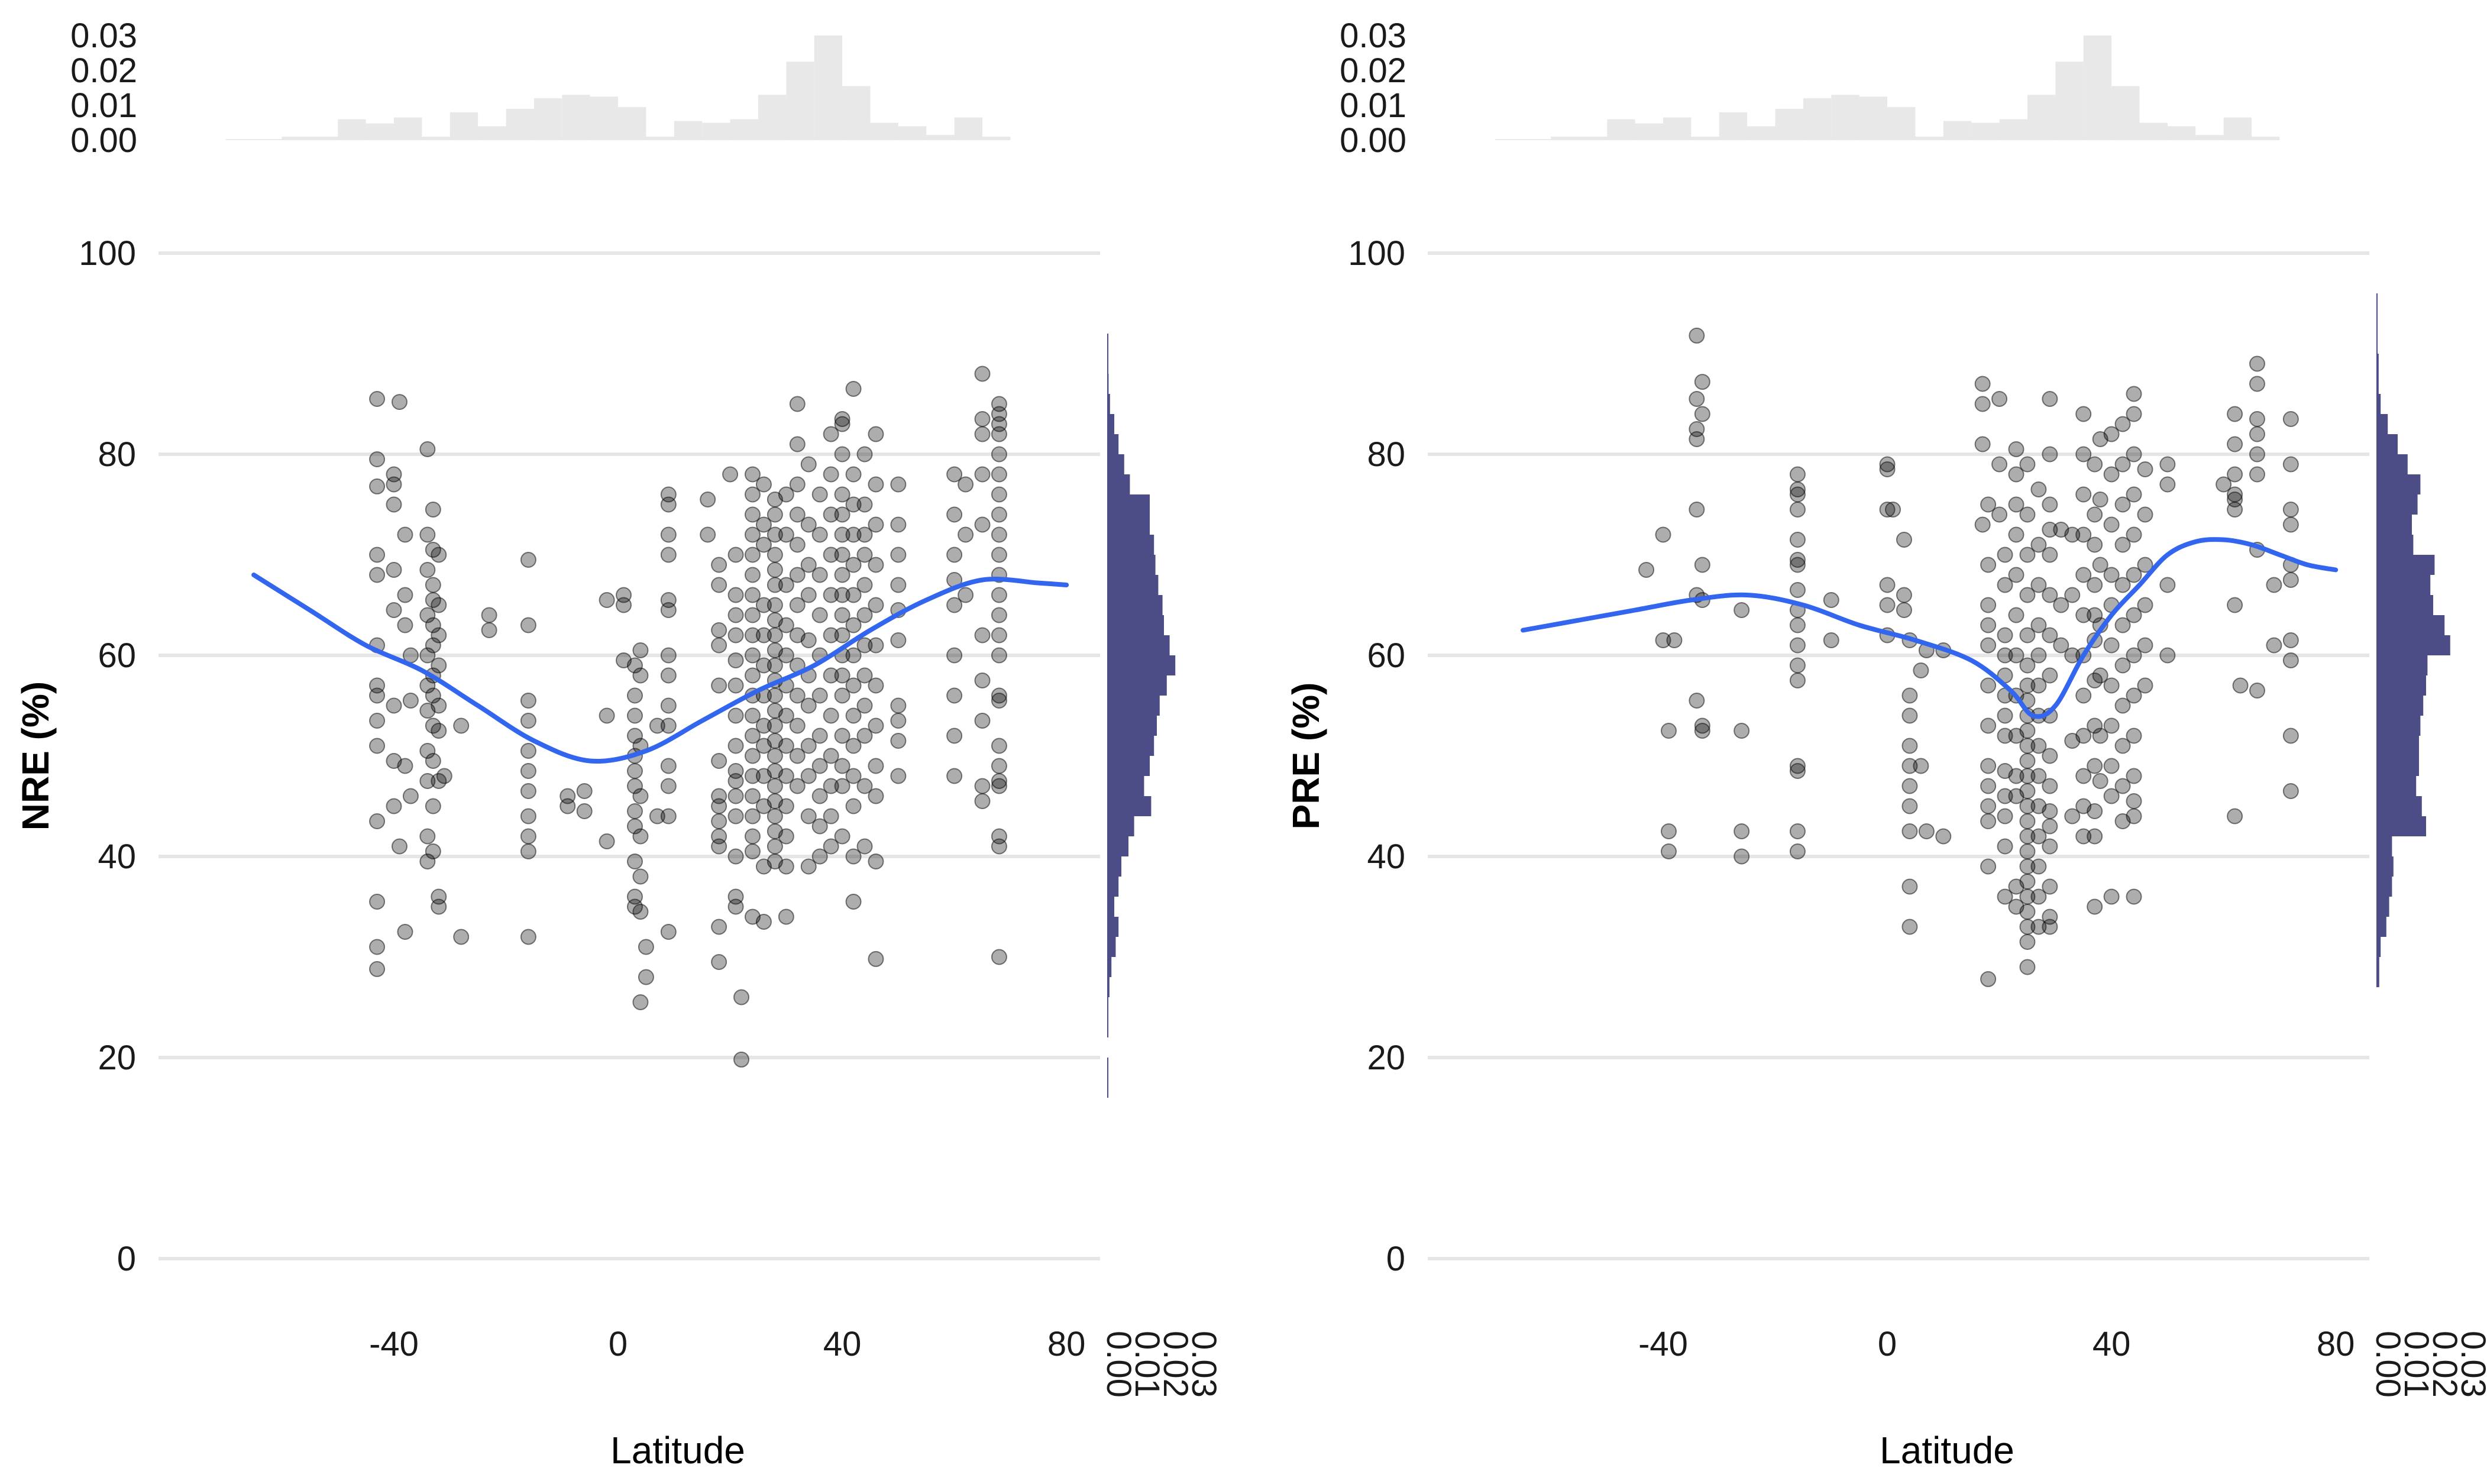 This screenshot has width=2487, height=1484. What do you see at coordinates (2112, 1344) in the screenshot?
I see `x-tick-label: 40` at bounding box center [2112, 1344].